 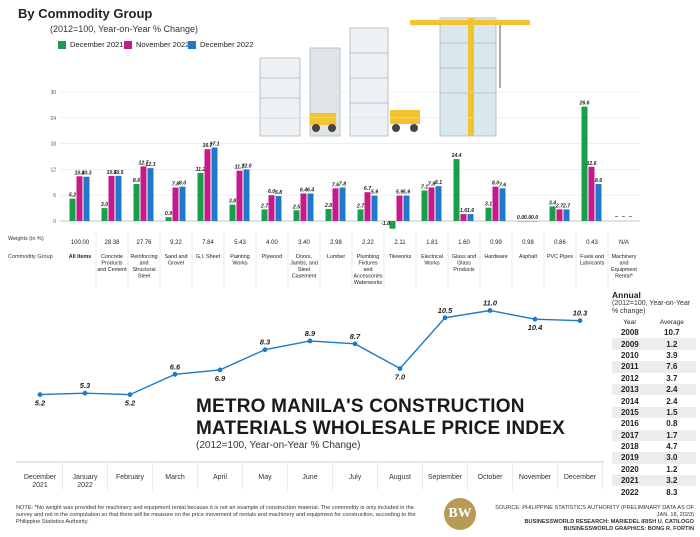 I want to click on weight-value: 0.98, so click(x=528, y=243).